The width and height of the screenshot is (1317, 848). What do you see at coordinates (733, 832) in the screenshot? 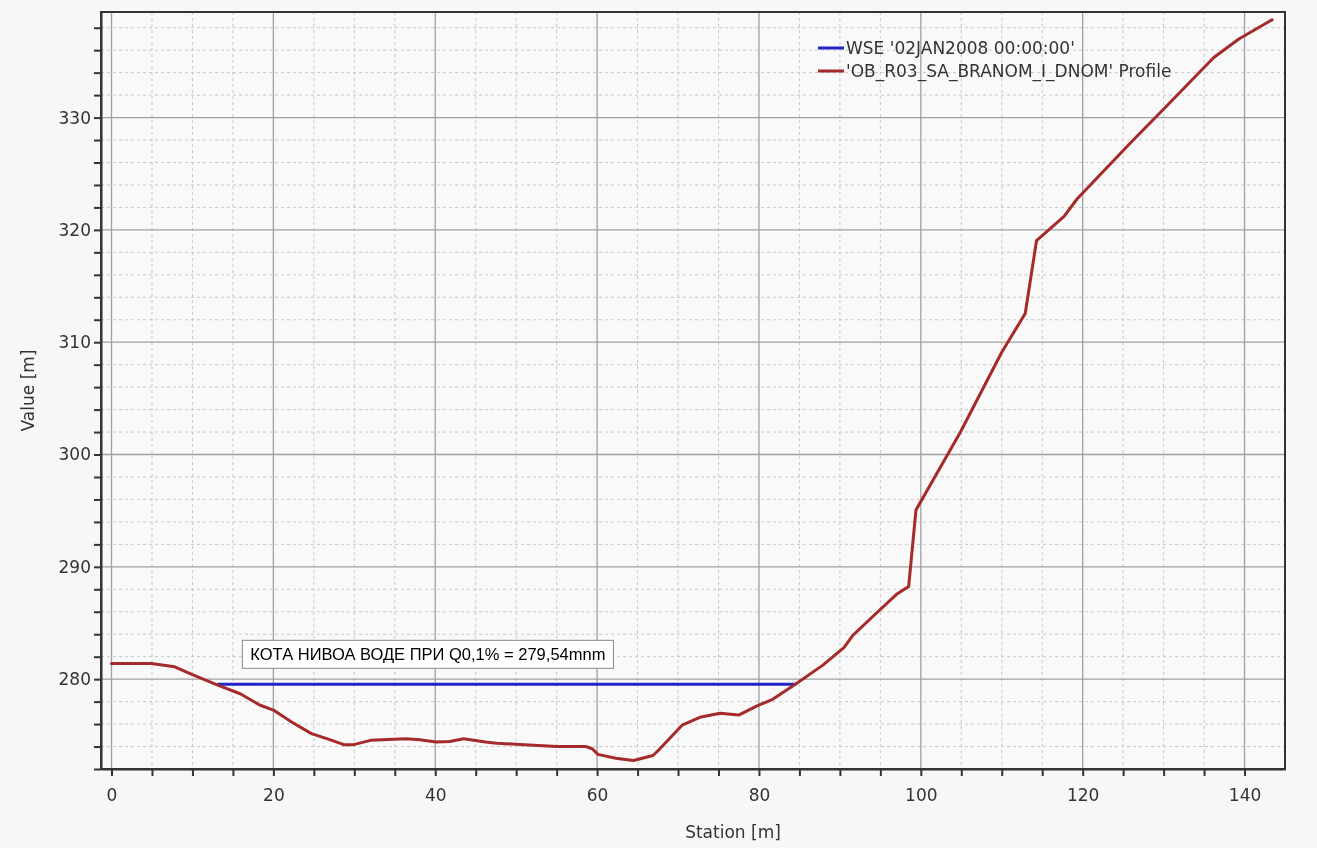
I see `x-axis-title: Station [m]` at bounding box center [733, 832].